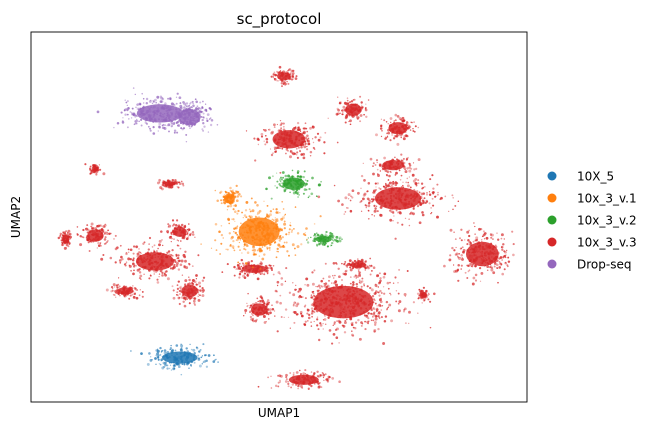  What do you see at coordinates (592, 243) in the screenshot?
I see `legend-item: 10x_3_v.3` at bounding box center [592, 243].